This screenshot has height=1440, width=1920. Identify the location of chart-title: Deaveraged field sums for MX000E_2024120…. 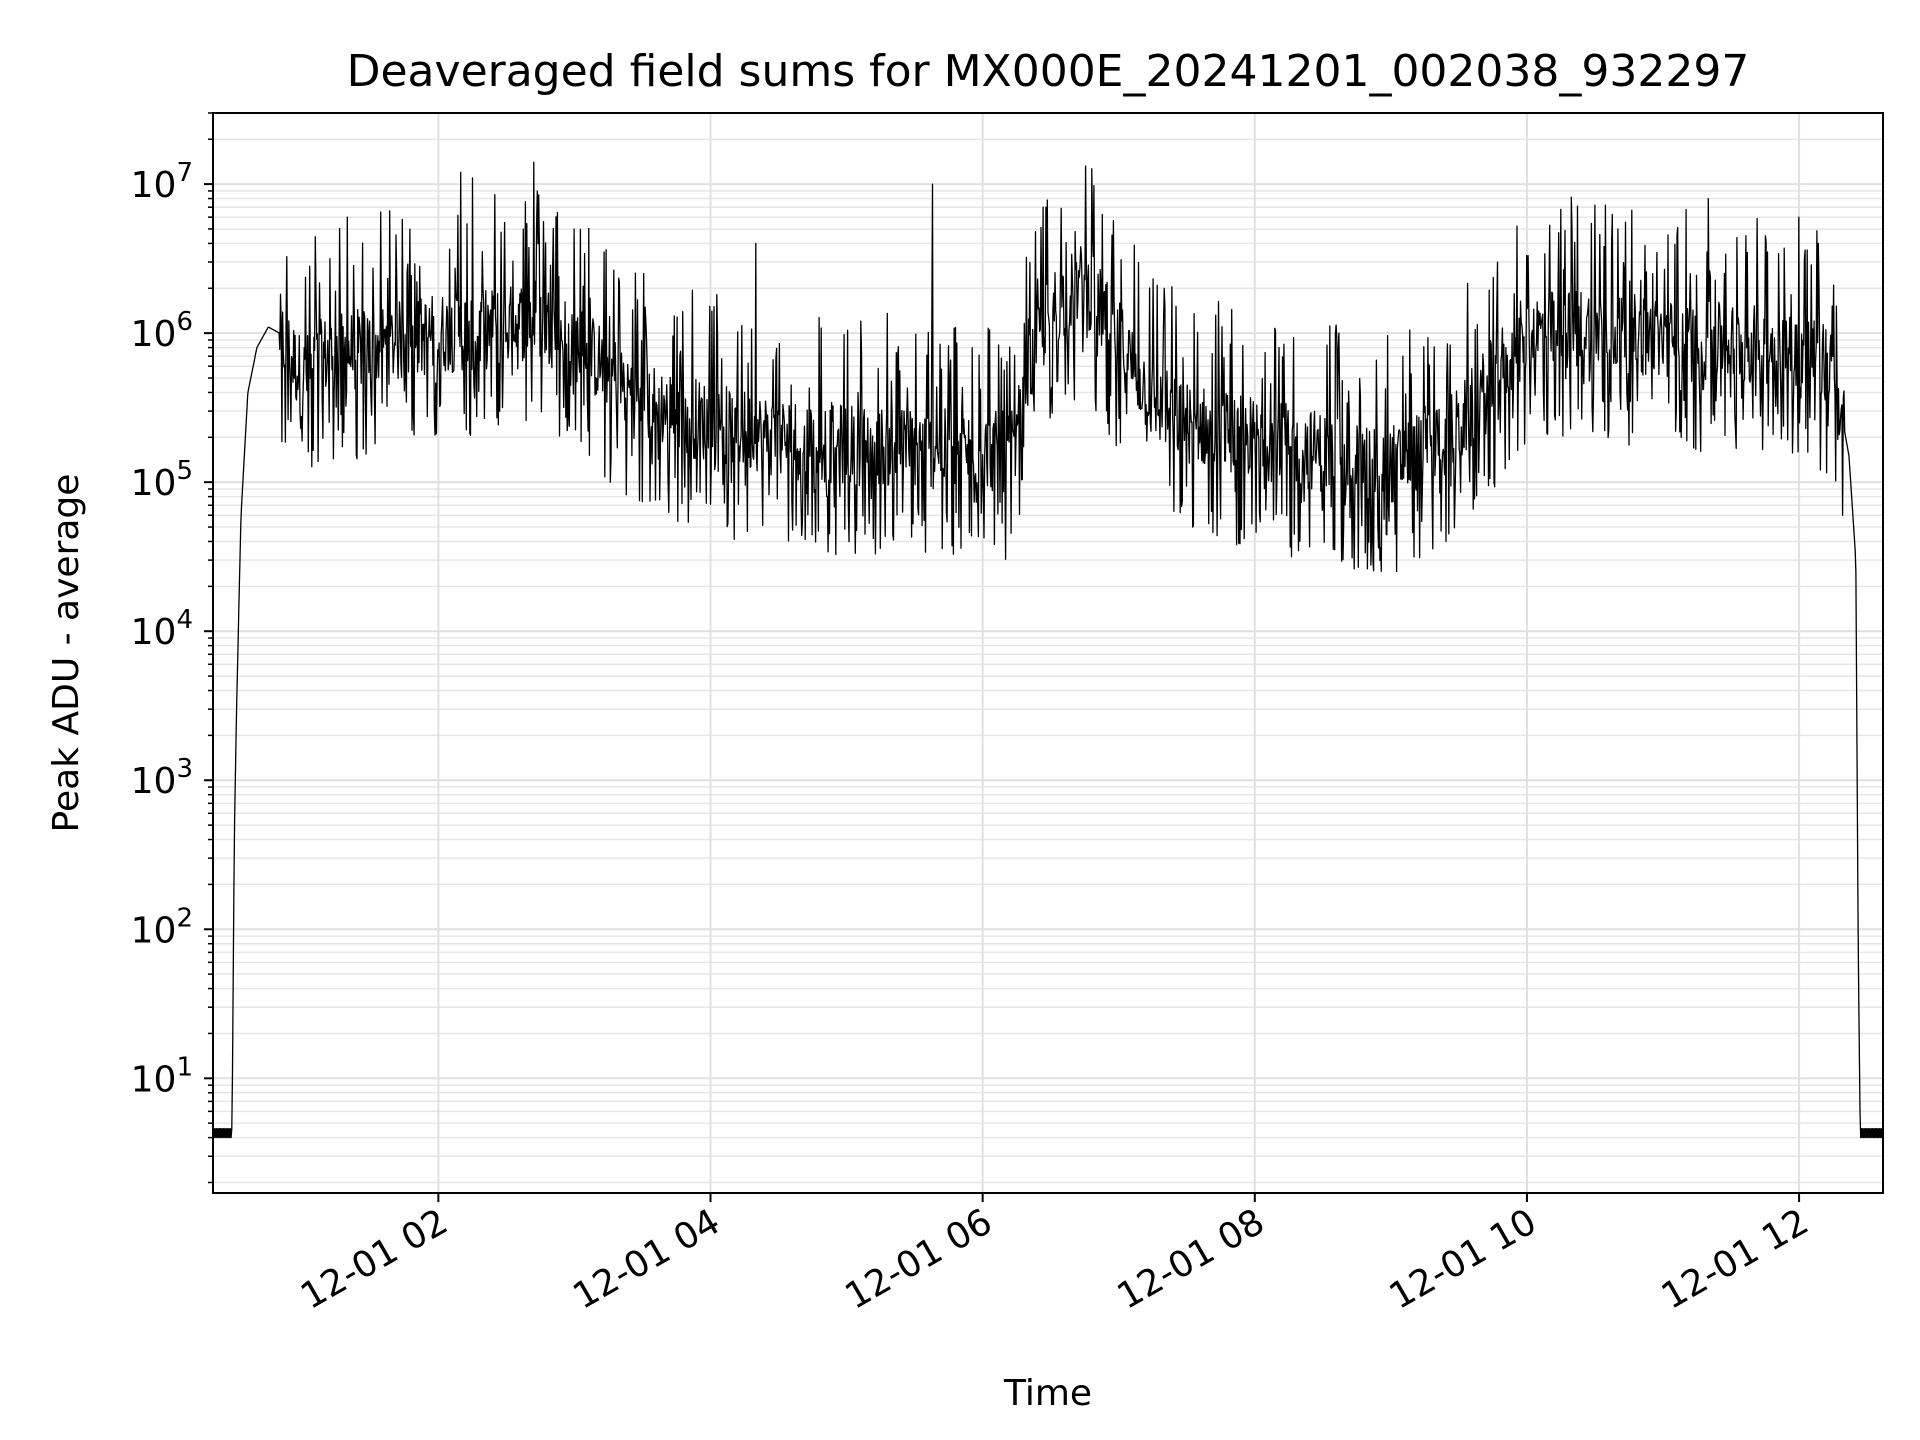
(1048, 71).